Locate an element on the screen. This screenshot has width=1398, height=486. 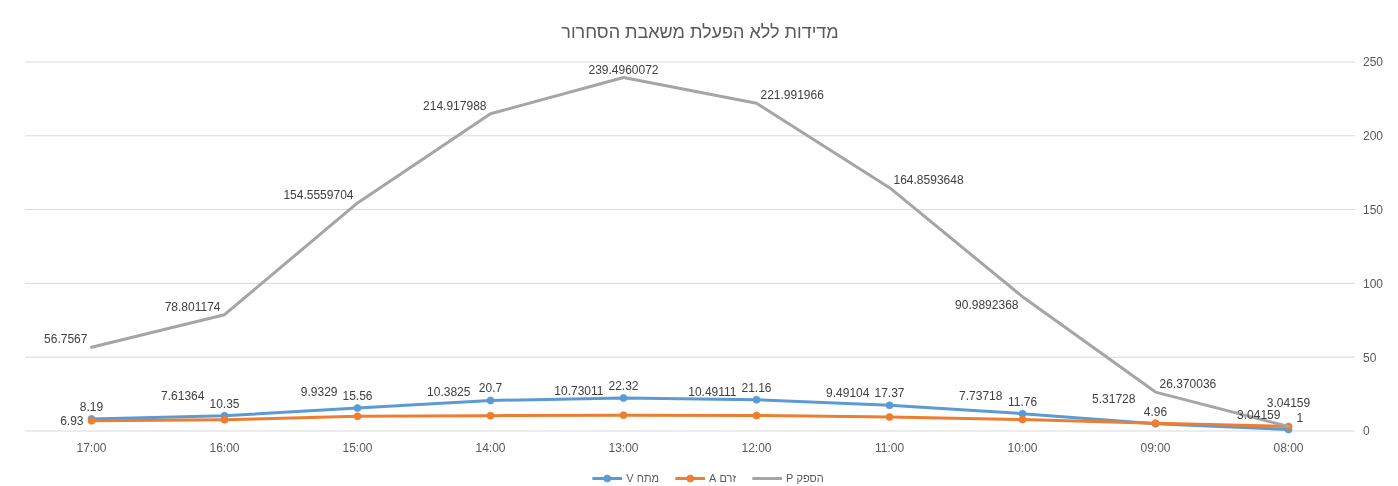
data-label: 78.801174 is located at coordinates (192, 306).